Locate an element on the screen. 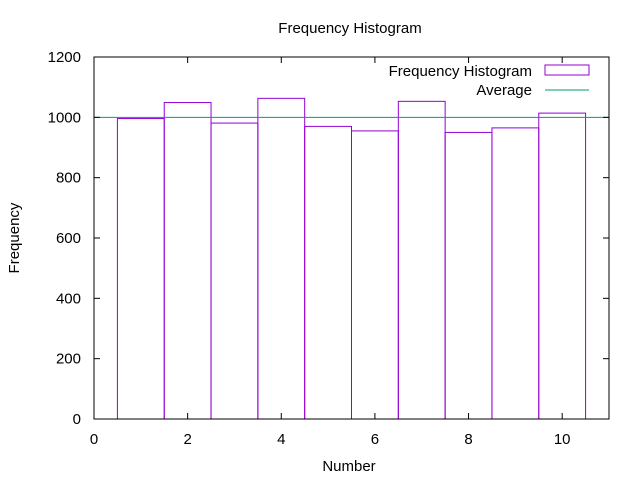  legend-label-average: Average is located at coordinates (504, 90).